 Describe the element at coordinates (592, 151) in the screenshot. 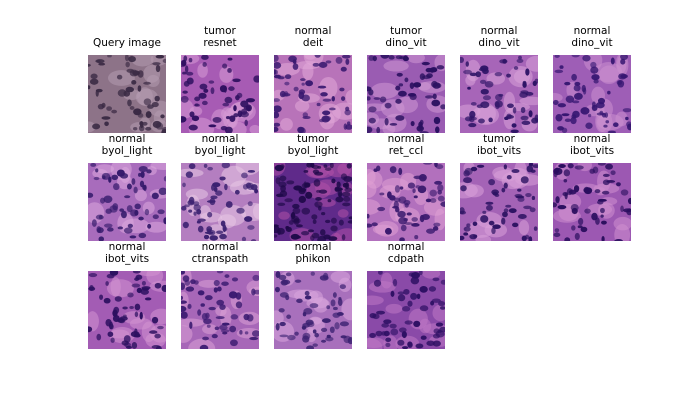

I see `result-model: ibot_vits` at that location.